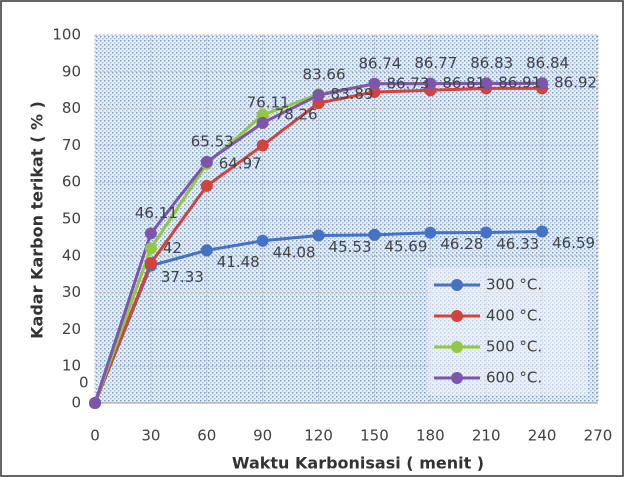 The width and height of the screenshot is (624, 477). What do you see at coordinates (240, 163) in the screenshot?
I see `data-label: 64.97` at bounding box center [240, 163].